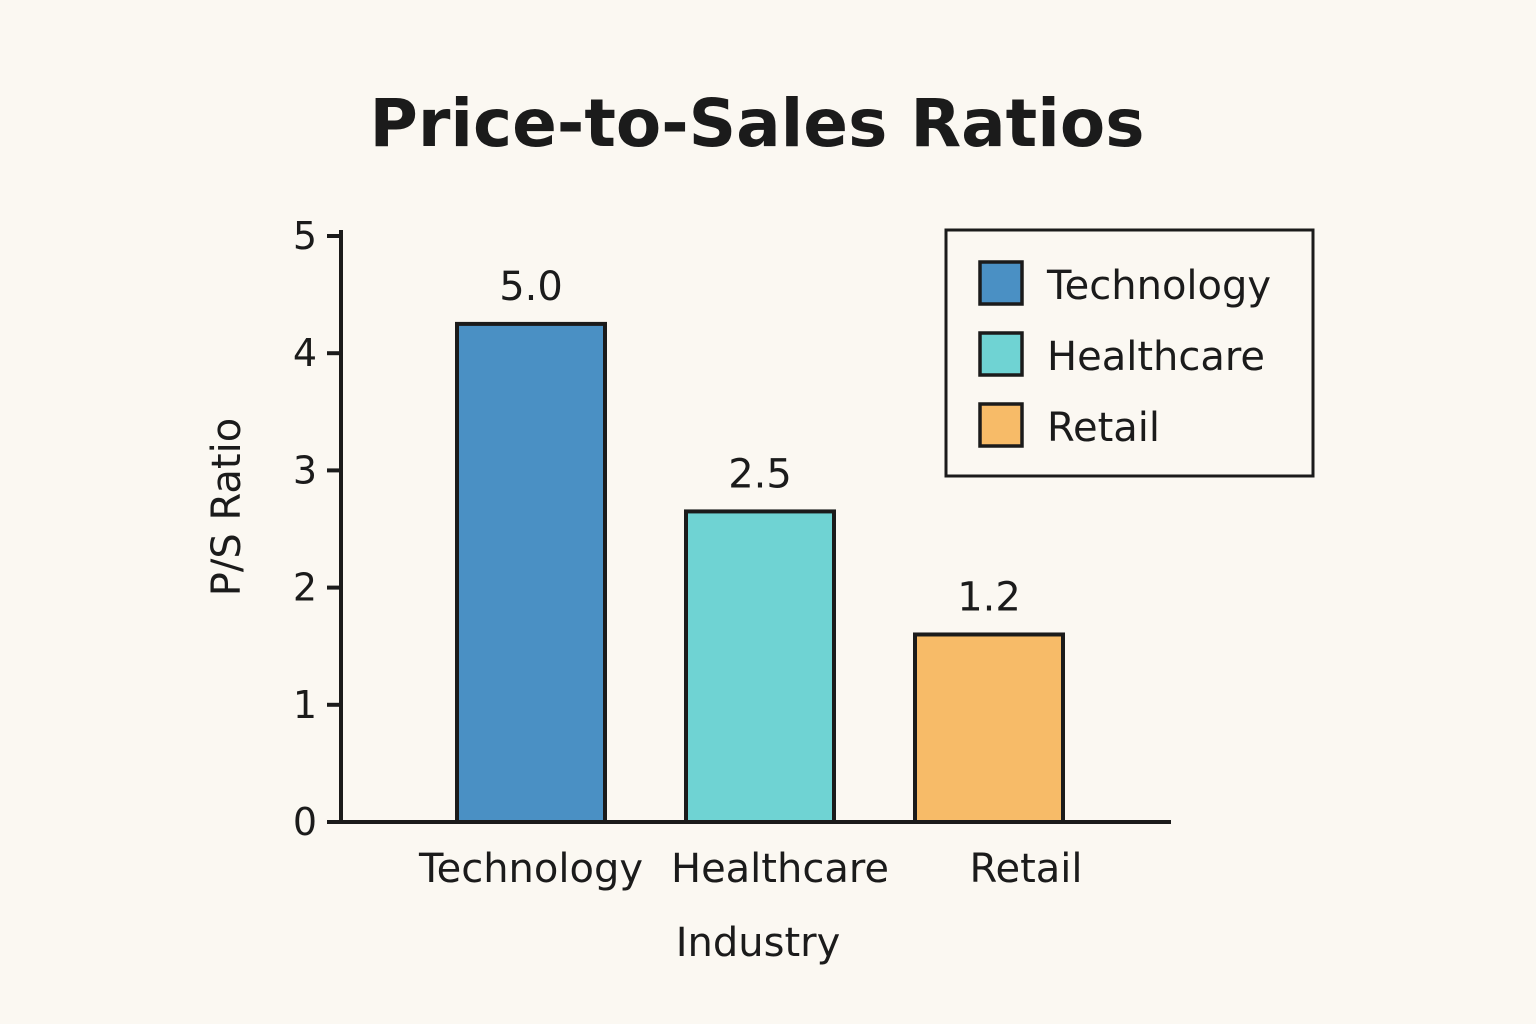 This screenshot has width=1536, height=1024. I want to click on legend-label-technology: Technology, so click(1158, 286).